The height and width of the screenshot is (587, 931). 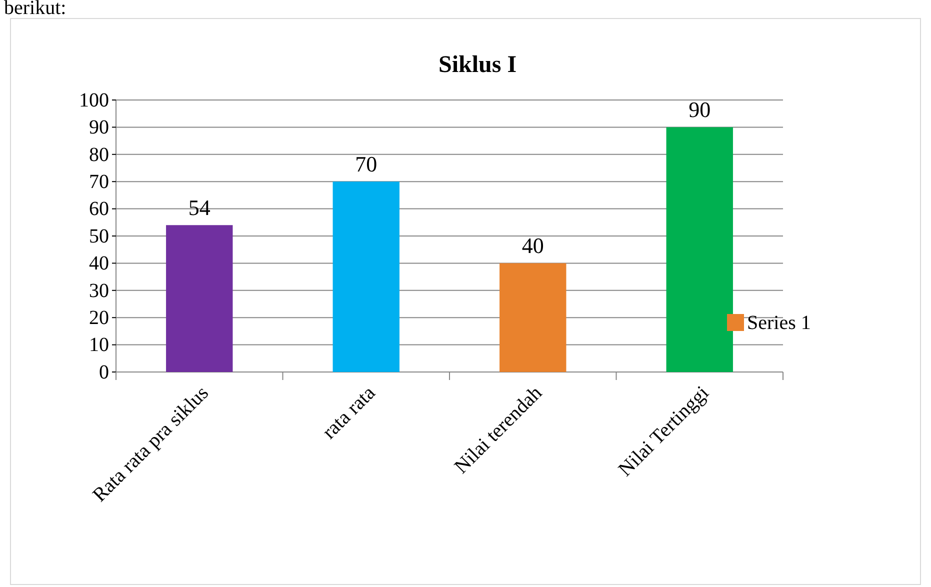 What do you see at coordinates (533, 245) in the screenshot?
I see `data-label: 40` at bounding box center [533, 245].